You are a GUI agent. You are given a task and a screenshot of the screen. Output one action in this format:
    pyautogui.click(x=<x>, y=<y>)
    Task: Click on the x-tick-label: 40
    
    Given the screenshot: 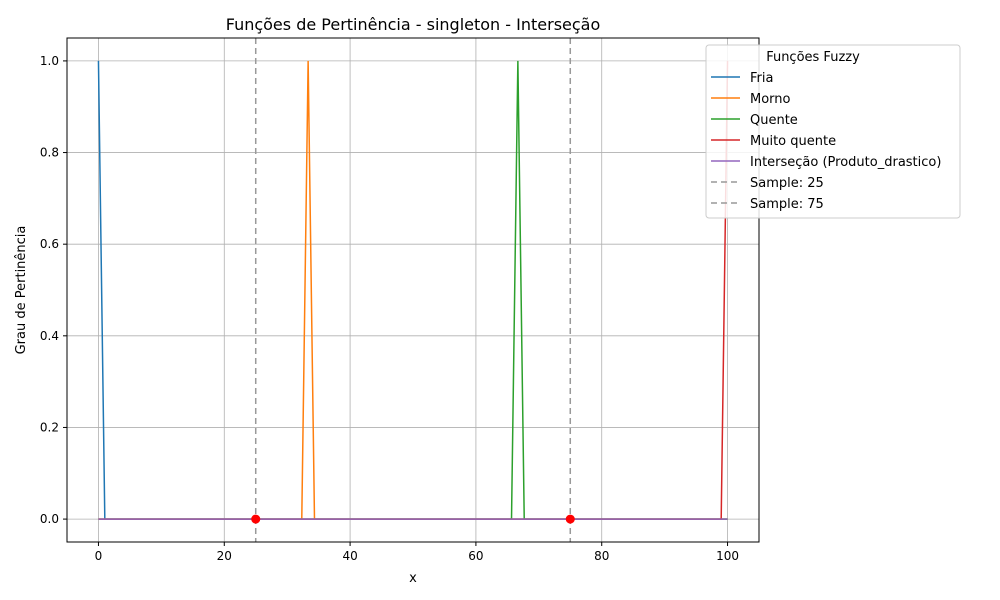 What is the action you would take?
    pyautogui.click(x=349, y=556)
    